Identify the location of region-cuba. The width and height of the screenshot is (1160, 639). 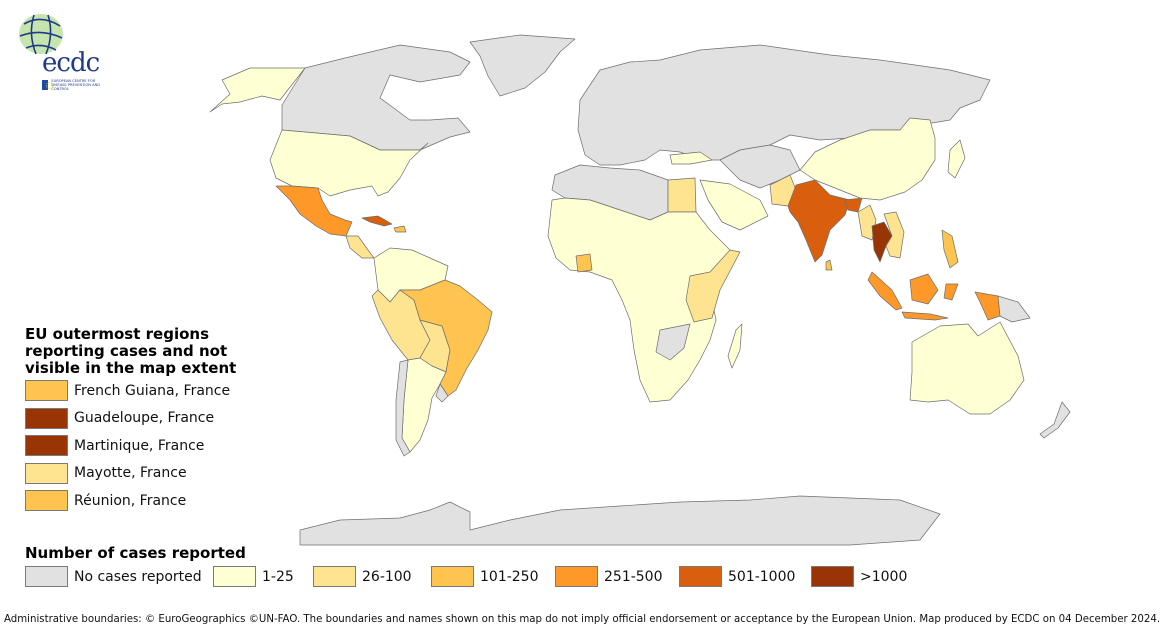
(377, 221).